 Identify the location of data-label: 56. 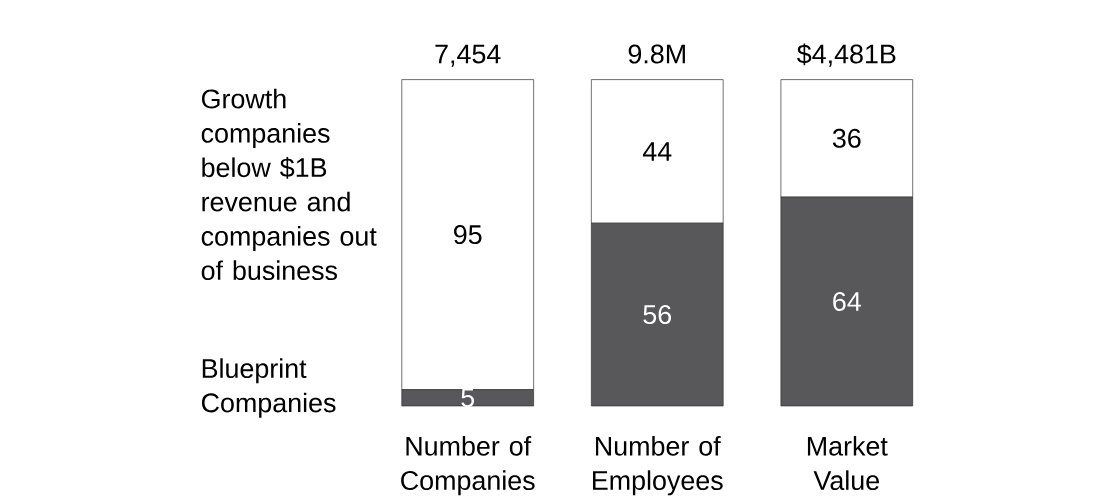
(657, 314).